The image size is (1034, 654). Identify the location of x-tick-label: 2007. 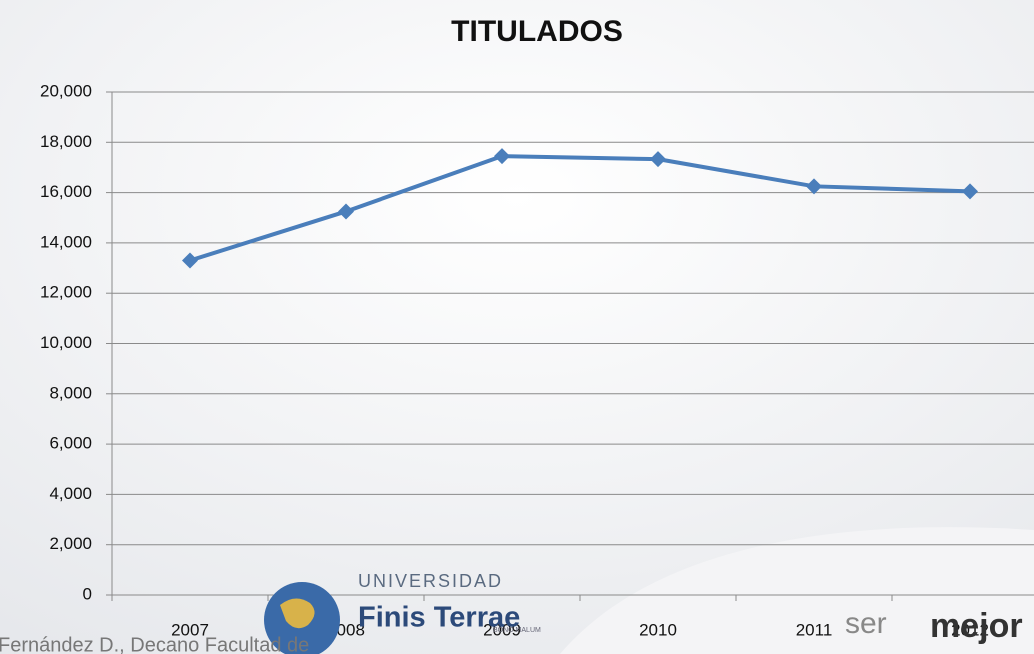
(190, 629).